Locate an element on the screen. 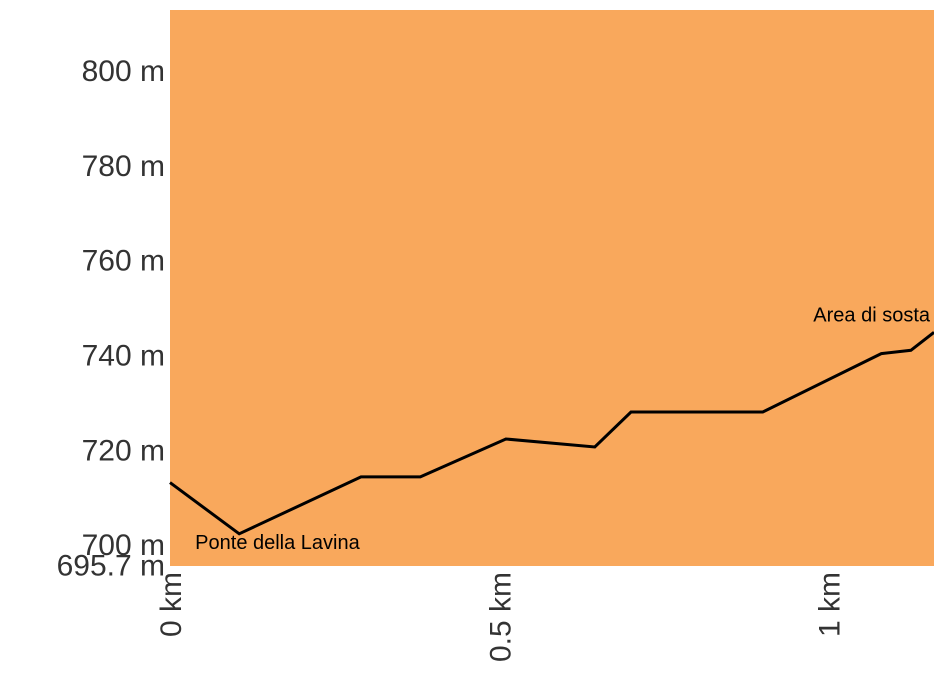 The image size is (934, 673). y-tick-label: 700 m is located at coordinates (123, 545).